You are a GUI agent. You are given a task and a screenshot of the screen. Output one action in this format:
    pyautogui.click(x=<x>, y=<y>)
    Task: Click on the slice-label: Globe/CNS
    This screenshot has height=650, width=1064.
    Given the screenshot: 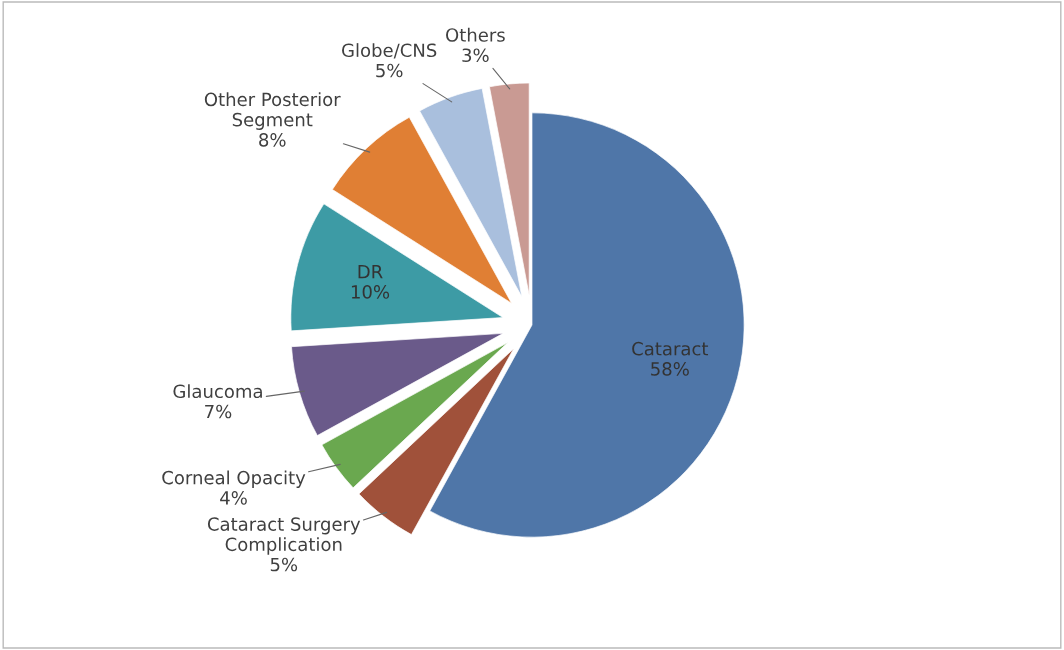 What is the action you would take?
    pyautogui.click(x=389, y=51)
    